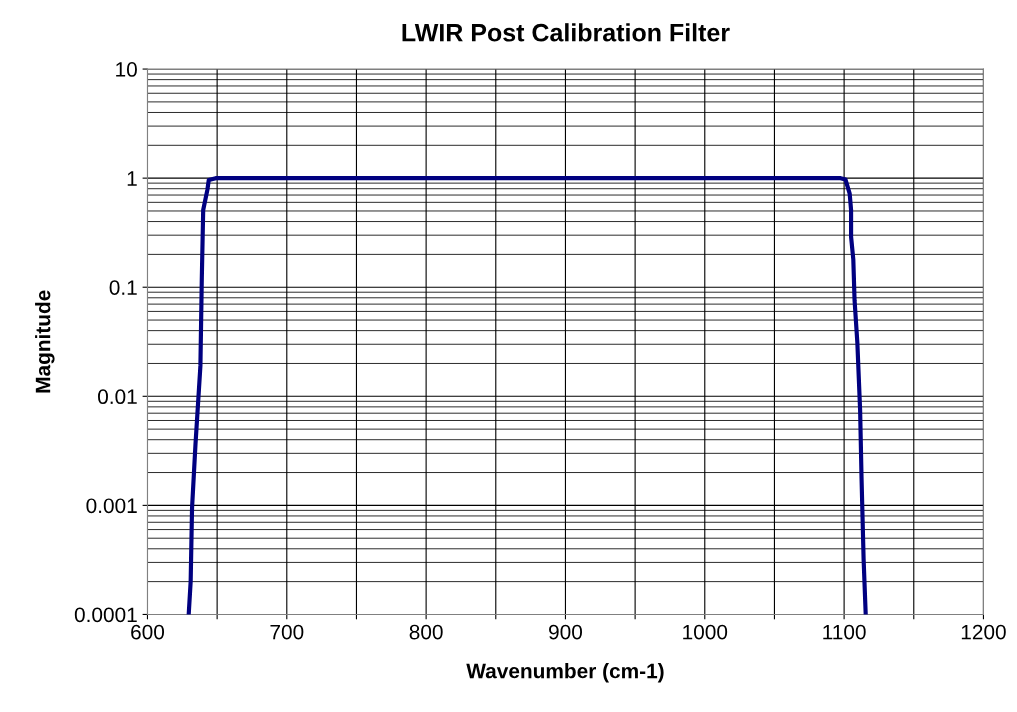  I want to click on y-tick-label: 0.001, so click(111, 506).